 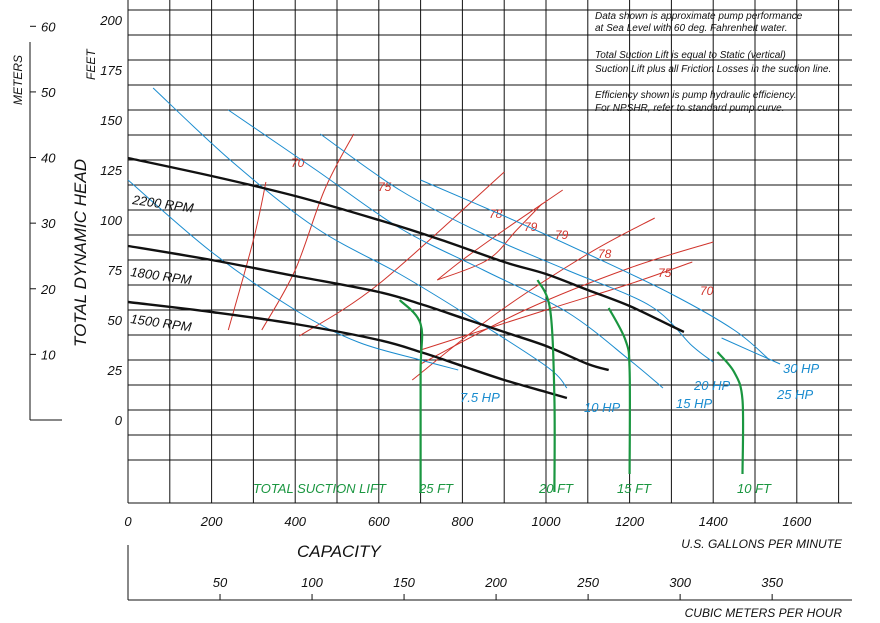 What do you see at coordinates (546, 386) in the screenshot?
I see `suction-lift-curve-20-ft` at bounding box center [546, 386].